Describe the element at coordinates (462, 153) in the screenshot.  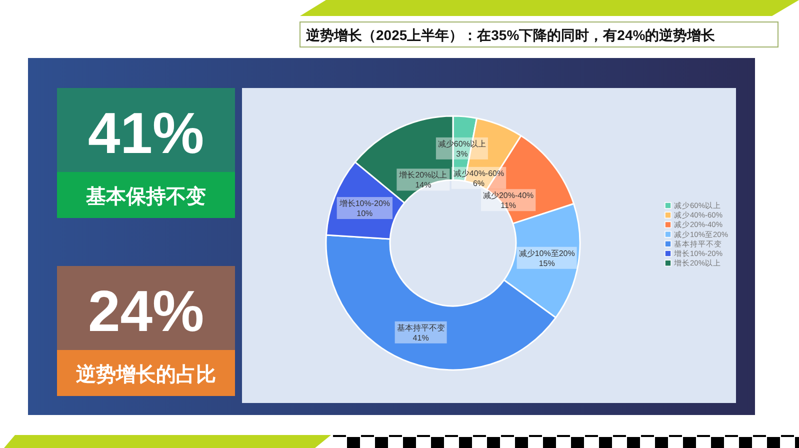
I see `data-label: 3%` at that location.